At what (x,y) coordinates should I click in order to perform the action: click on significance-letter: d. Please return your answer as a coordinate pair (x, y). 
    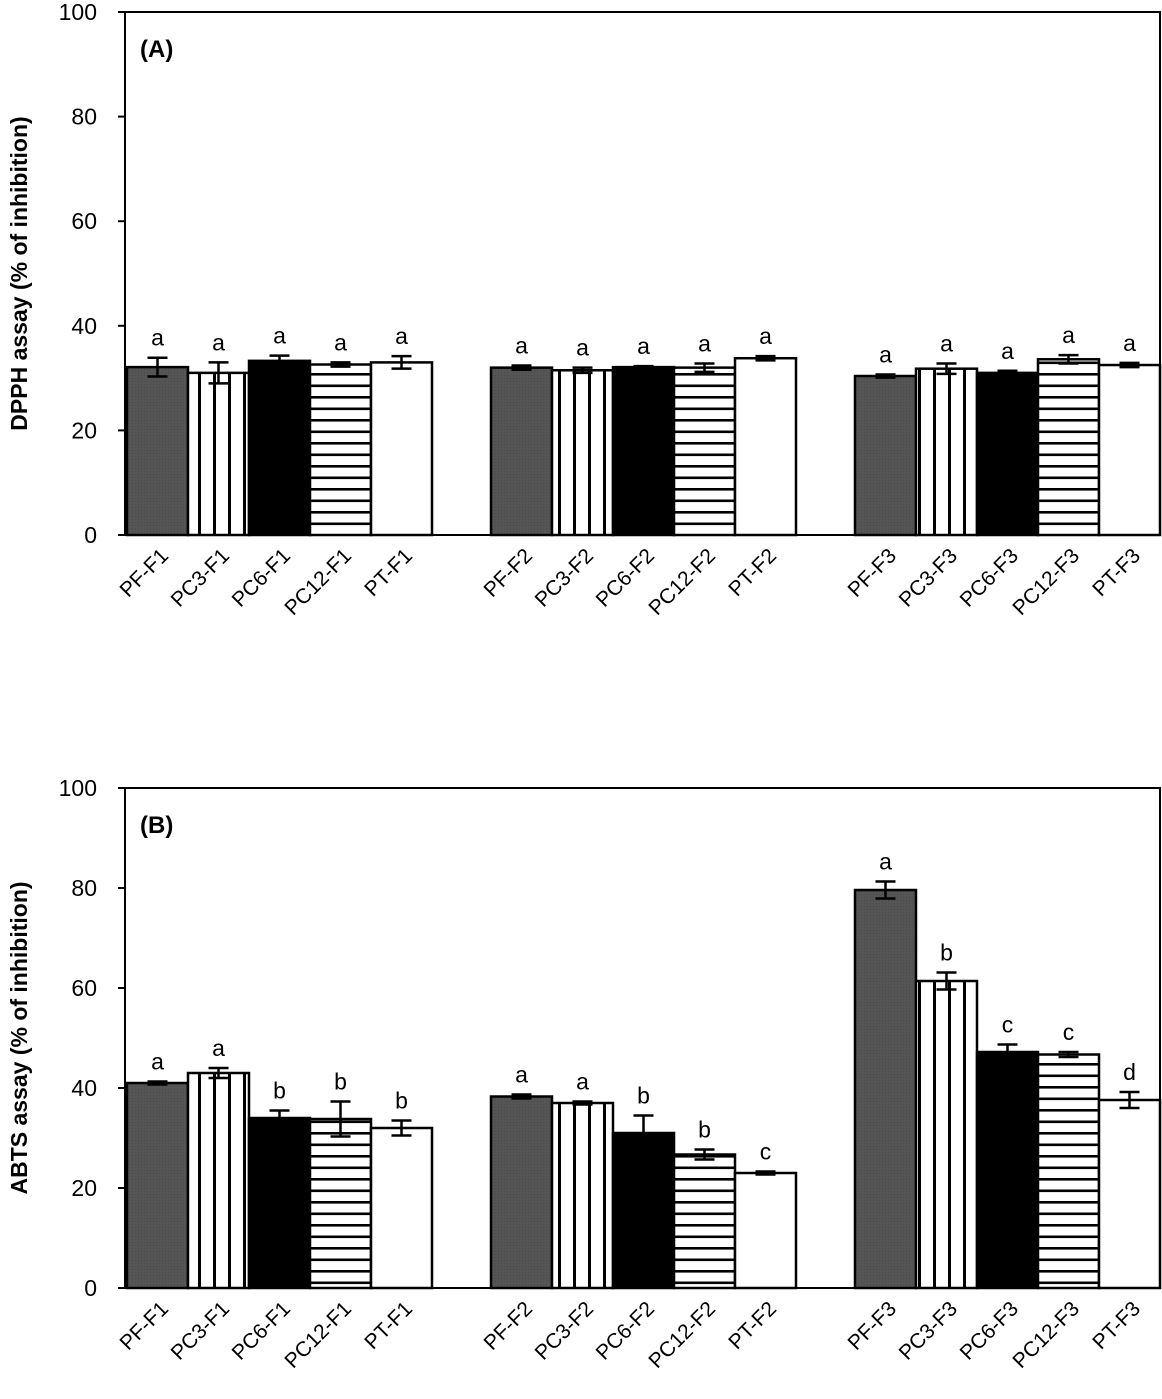
    Looking at the image, I should click on (1129, 1072).